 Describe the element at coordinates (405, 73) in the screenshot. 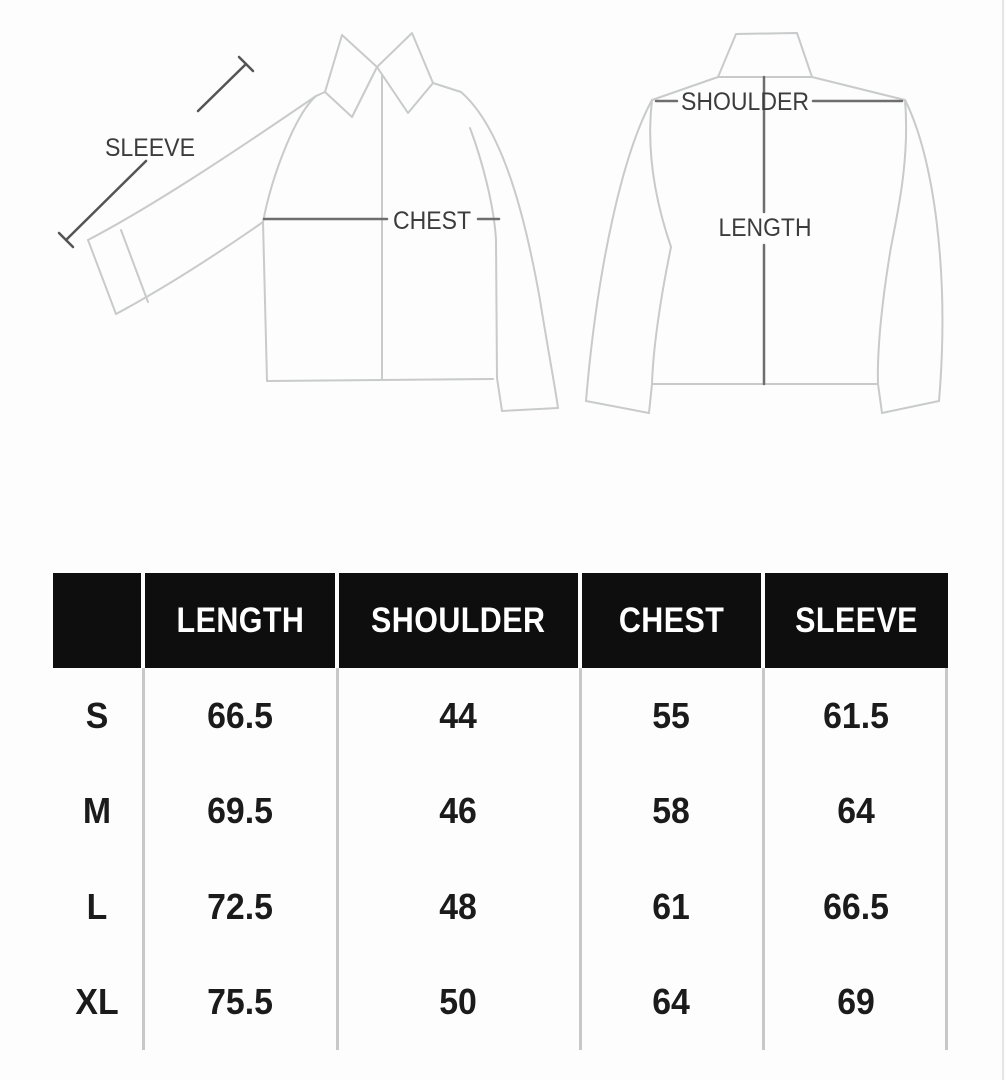

I see `collar-right-flap` at that location.